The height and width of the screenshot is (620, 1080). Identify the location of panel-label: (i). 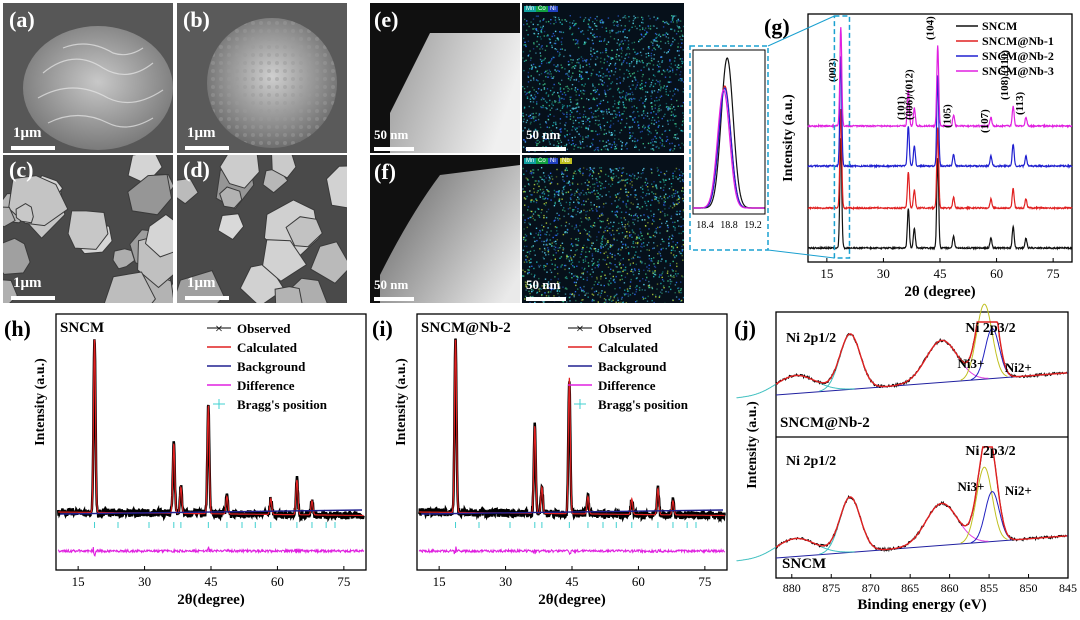
(382, 328).